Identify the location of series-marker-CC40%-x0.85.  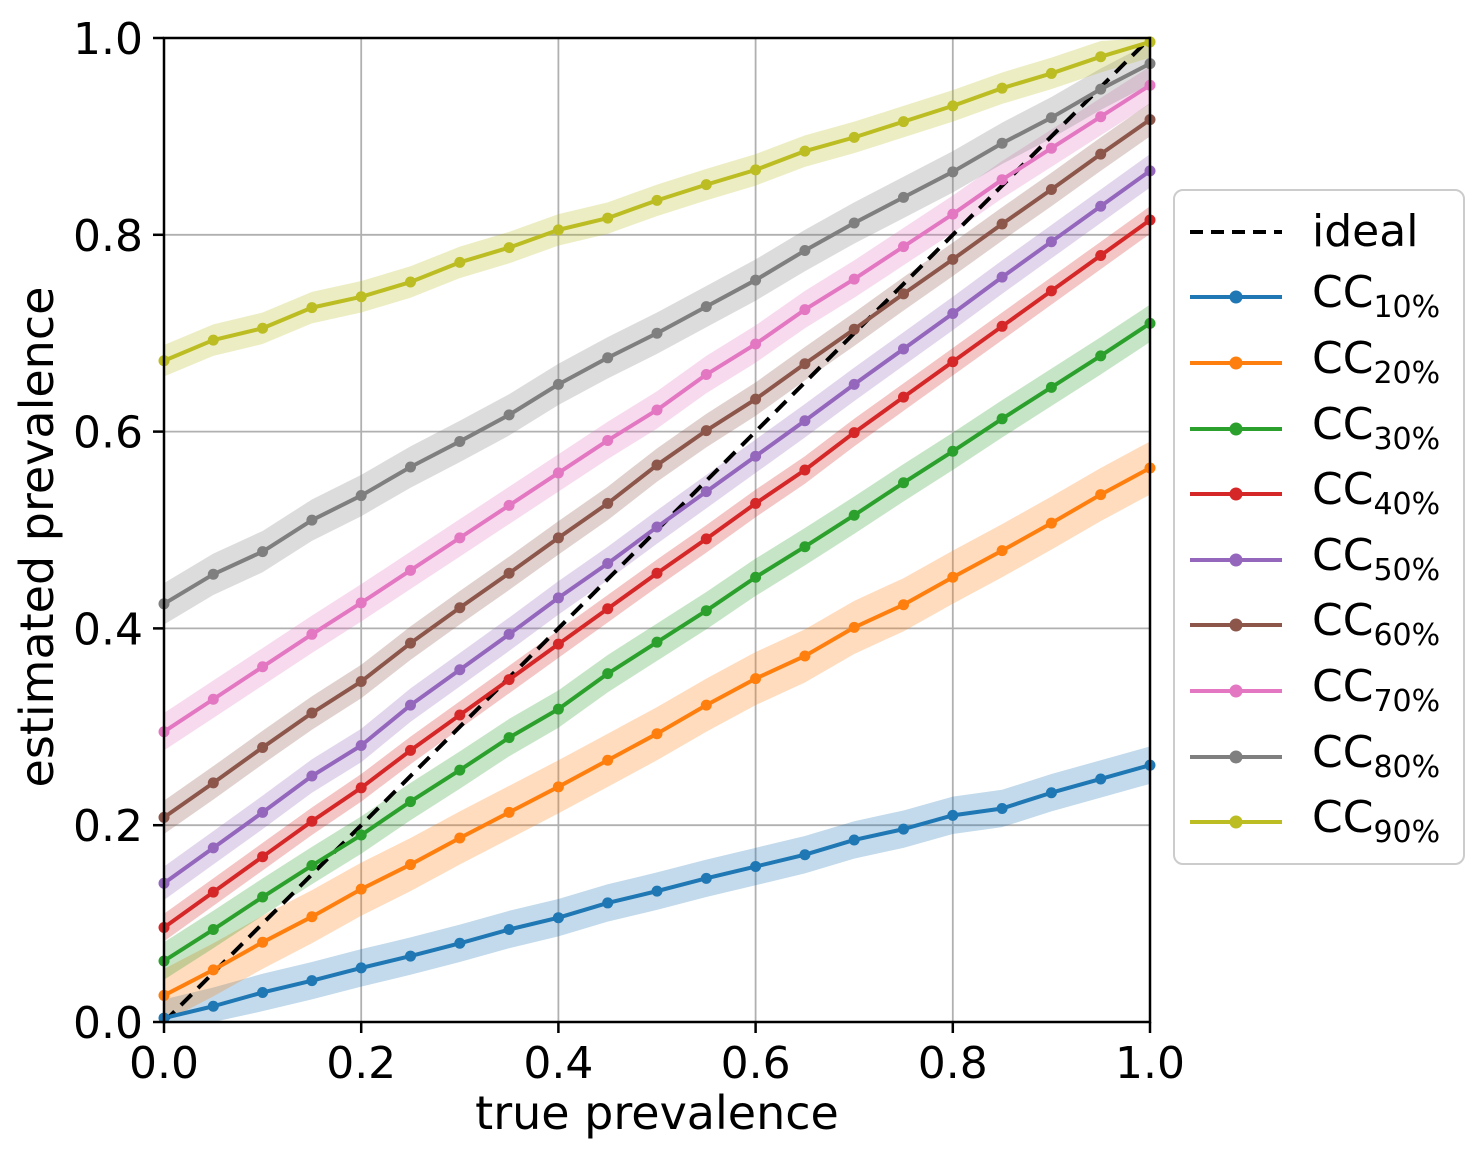
(1002, 326).